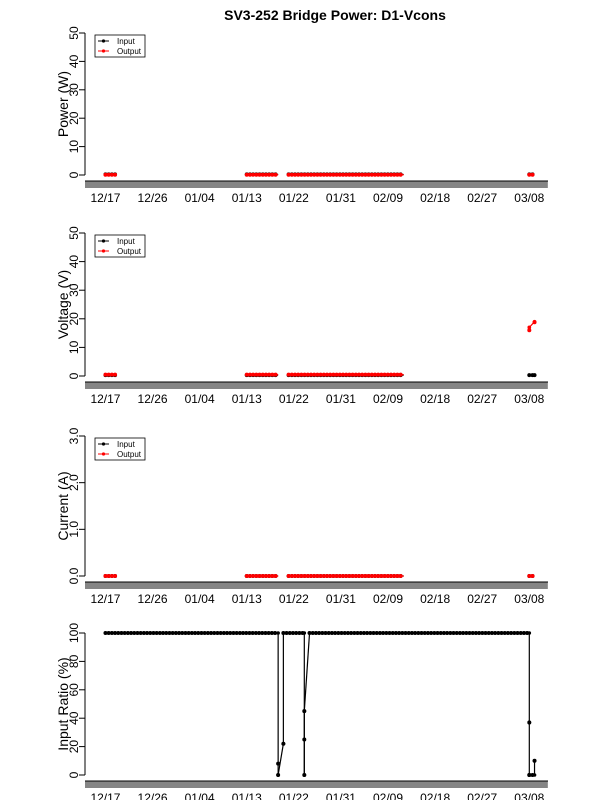 This screenshot has width=600, height=800. Describe the element at coordinates (529, 599) in the screenshot. I see `x-tick-label: 03/08` at that location.